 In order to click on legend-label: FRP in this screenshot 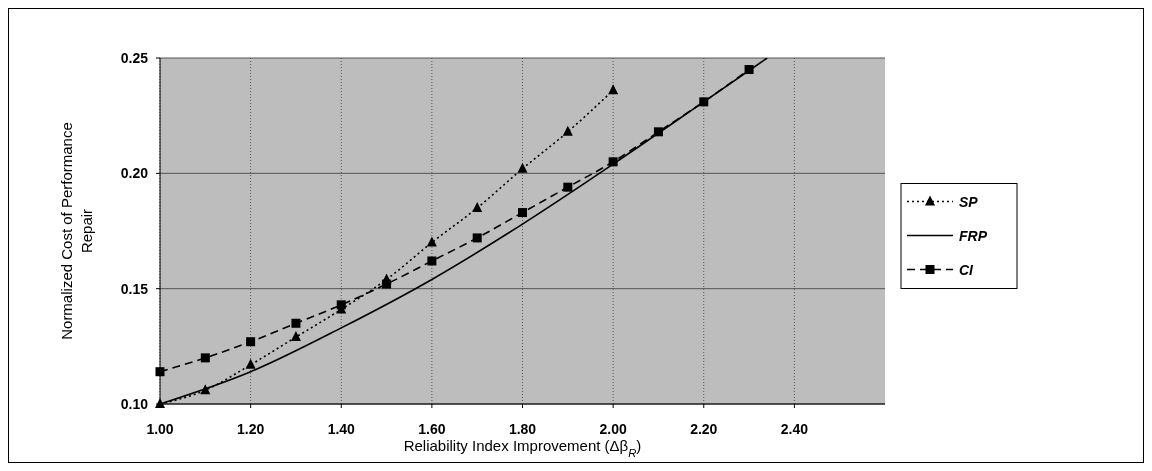, I will do `click(973, 235)`.